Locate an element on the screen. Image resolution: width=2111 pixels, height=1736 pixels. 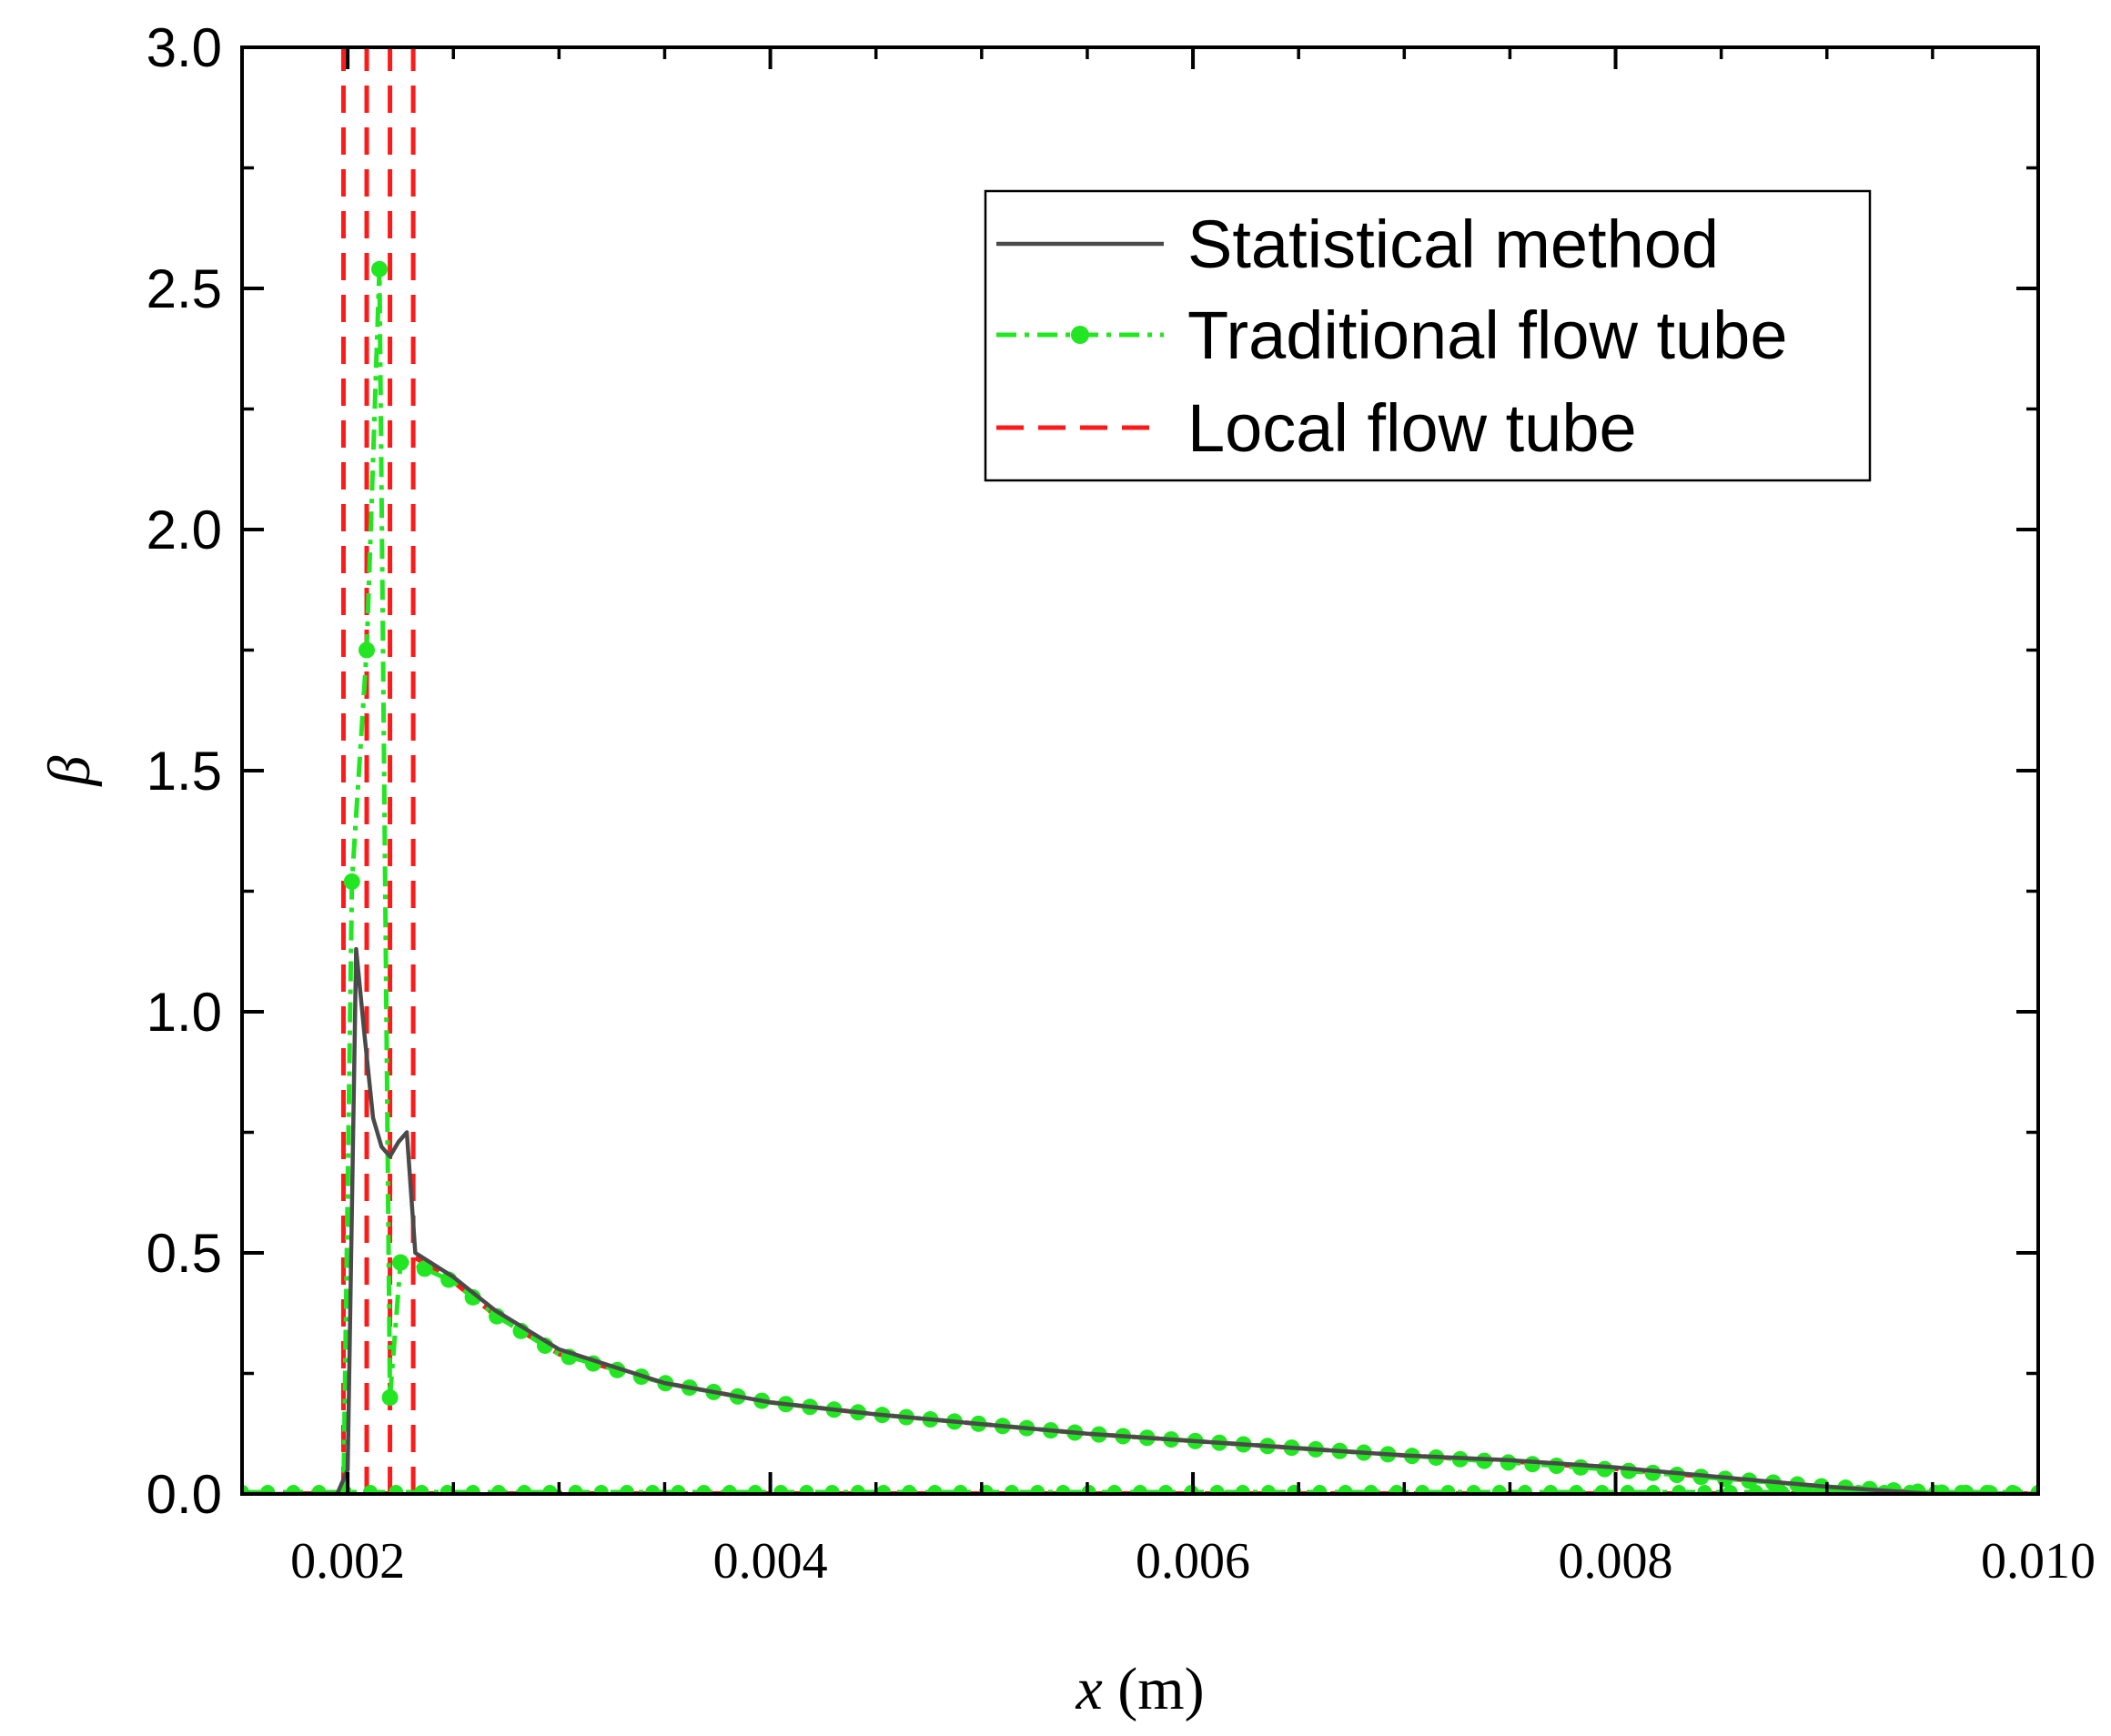
x-axis-title: x (m) is located at coordinates (1139, 1689).